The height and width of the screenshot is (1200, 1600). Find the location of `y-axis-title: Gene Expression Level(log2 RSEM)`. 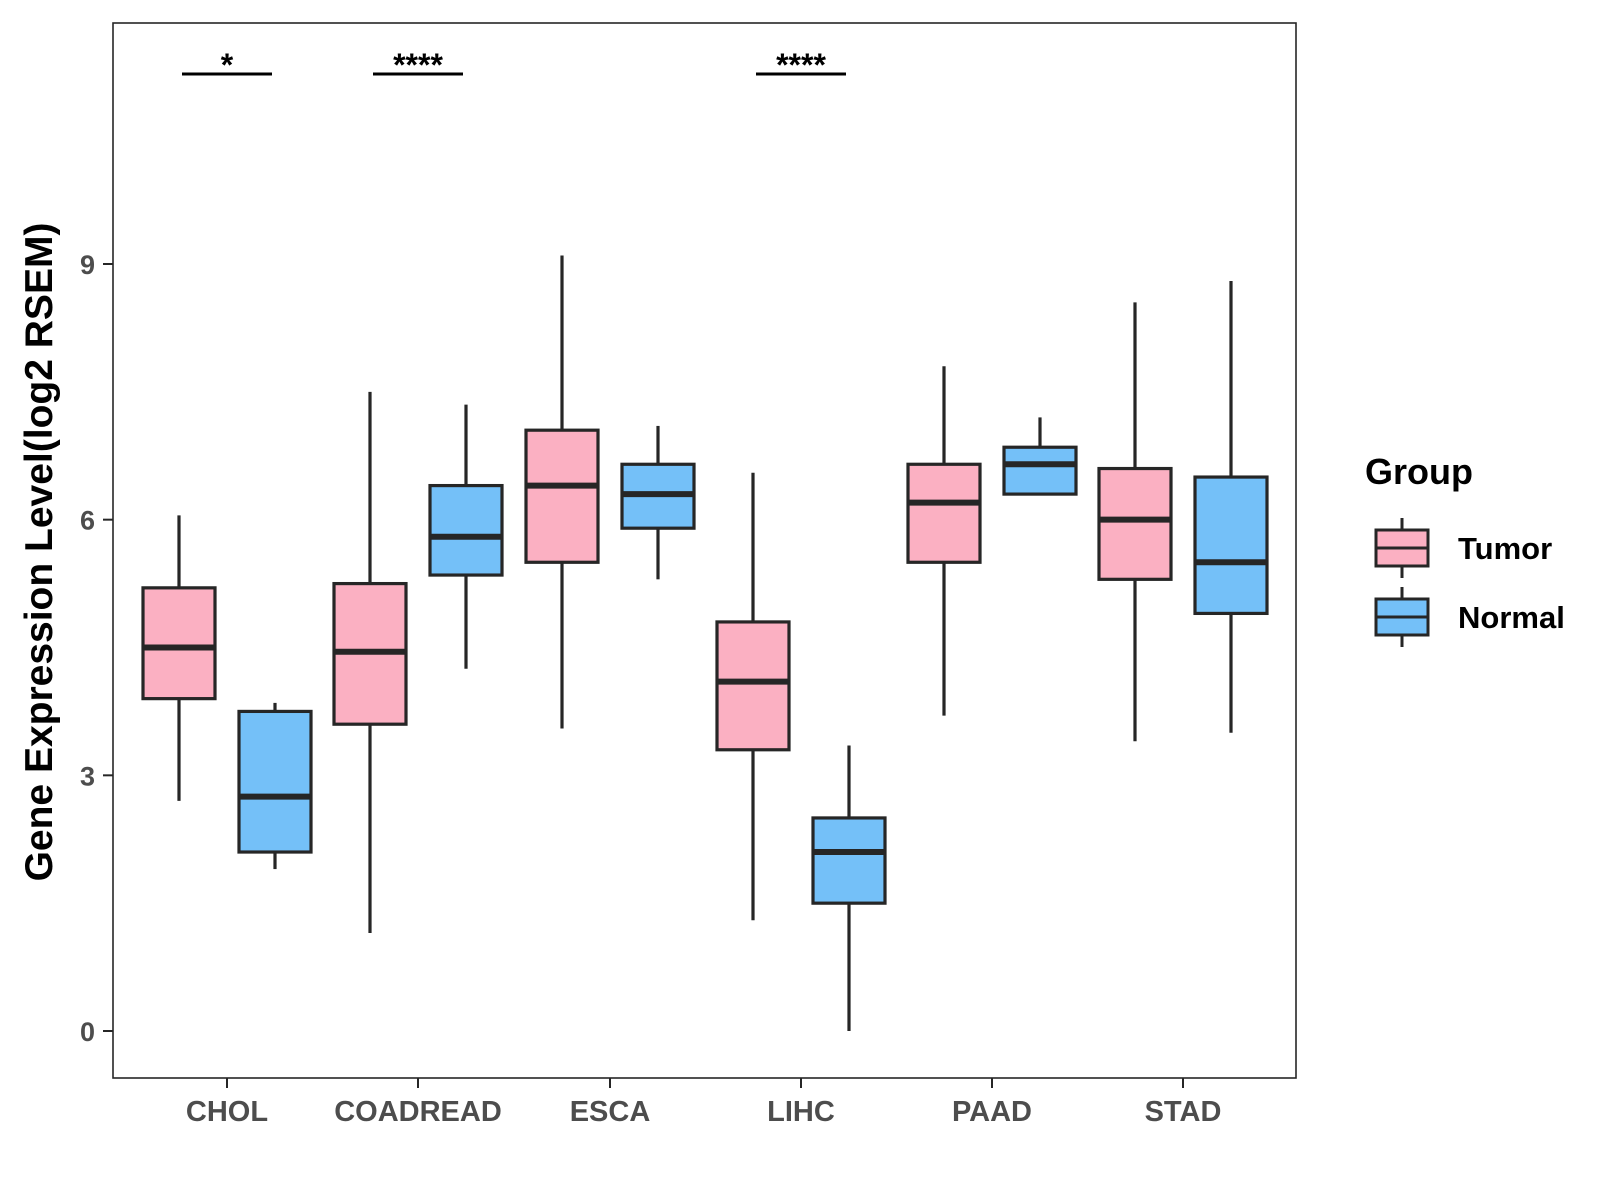

y-axis-title: Gene Expression Level(log2 RSEM) is located at coordinates (39, 552).